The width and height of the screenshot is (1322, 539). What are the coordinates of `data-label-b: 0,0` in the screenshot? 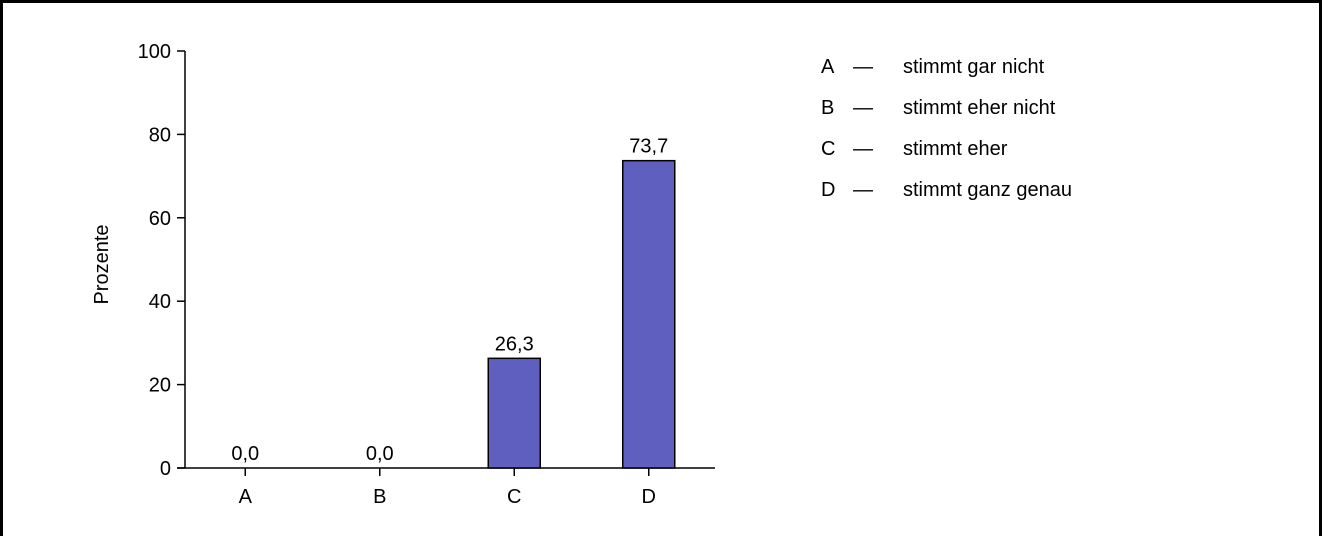 It's located at (380, 454).